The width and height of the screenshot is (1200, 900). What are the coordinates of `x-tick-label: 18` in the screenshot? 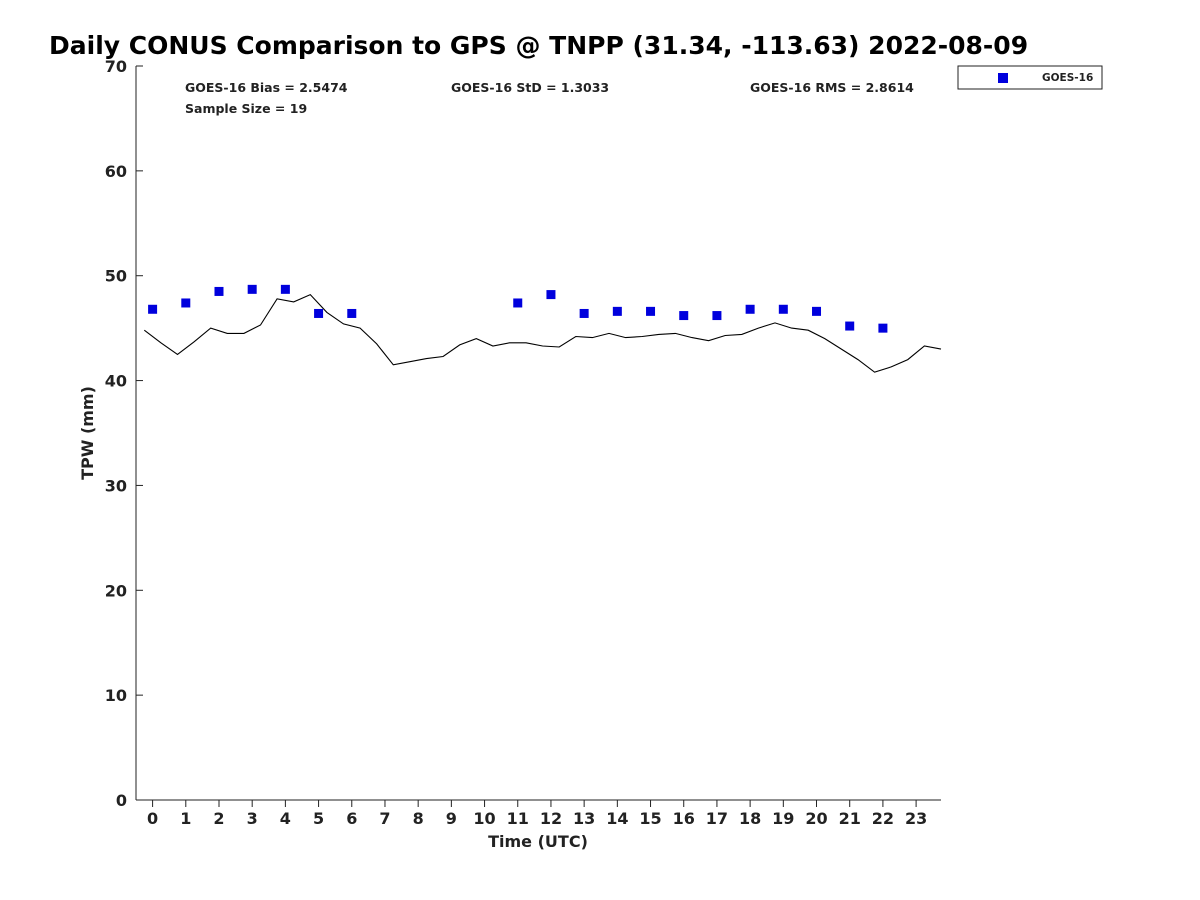 It's located at (750, 818).